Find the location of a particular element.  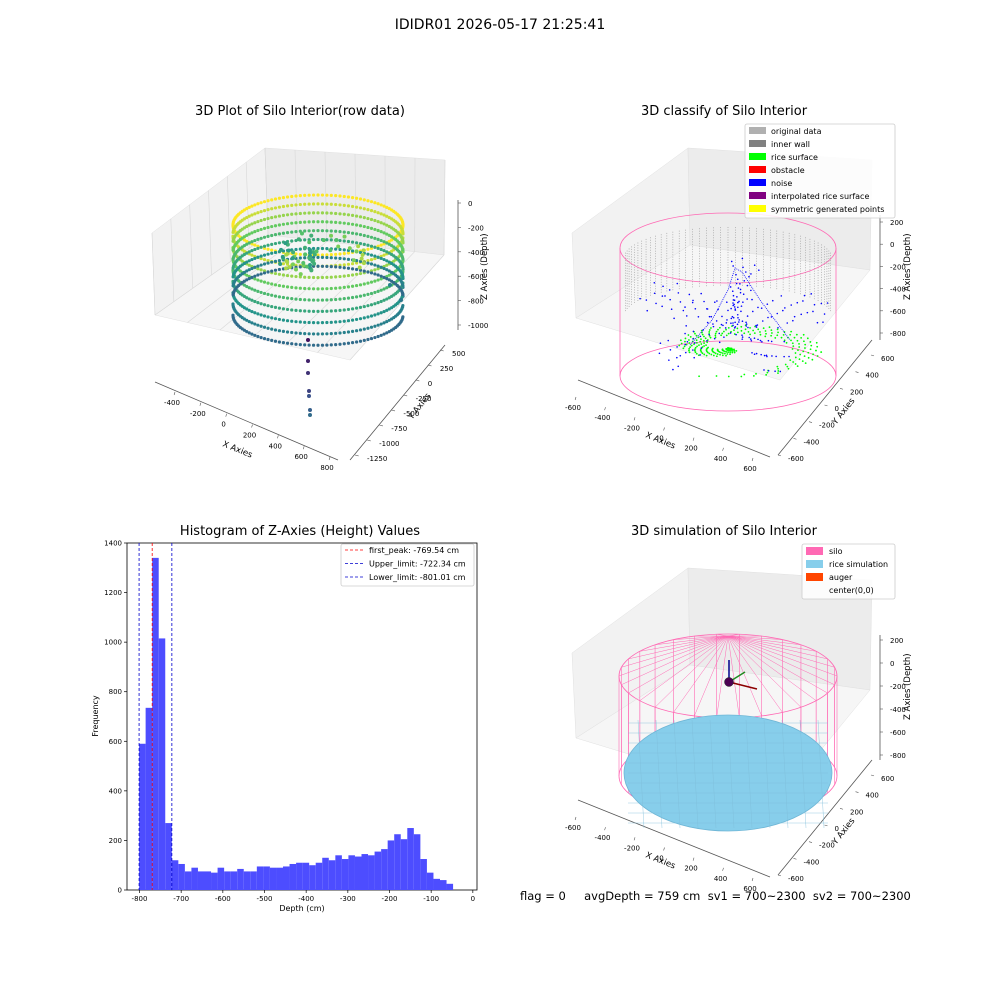

panel1-z-tick-label: -1000 is located at coordinates (478, 326).